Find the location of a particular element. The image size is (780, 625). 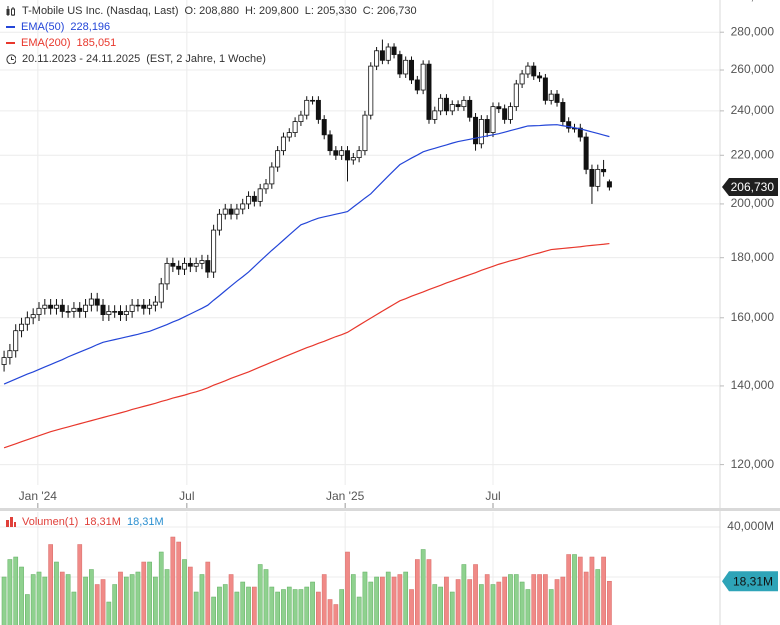

chart-title: T-Mobile US Inc. (Nasdaq, Last) is located at coordinates (100, 11).